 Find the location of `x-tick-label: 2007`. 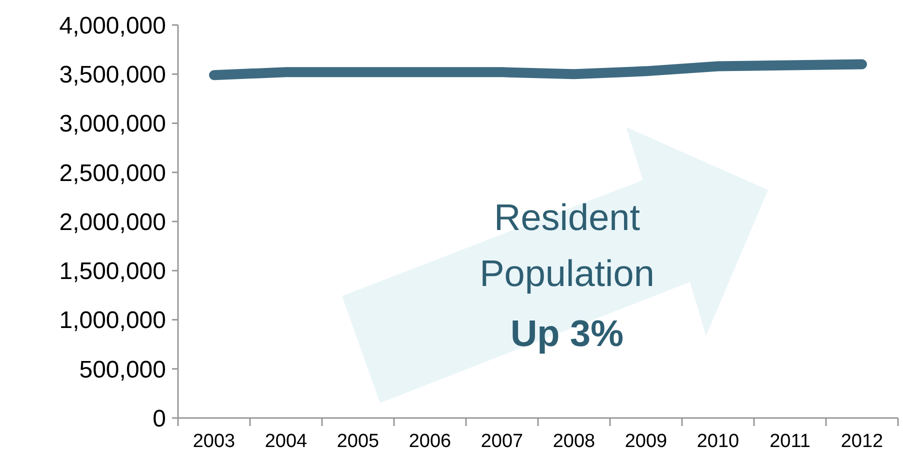

x-tick-label: 2007 is located at coordinates (502, 441).